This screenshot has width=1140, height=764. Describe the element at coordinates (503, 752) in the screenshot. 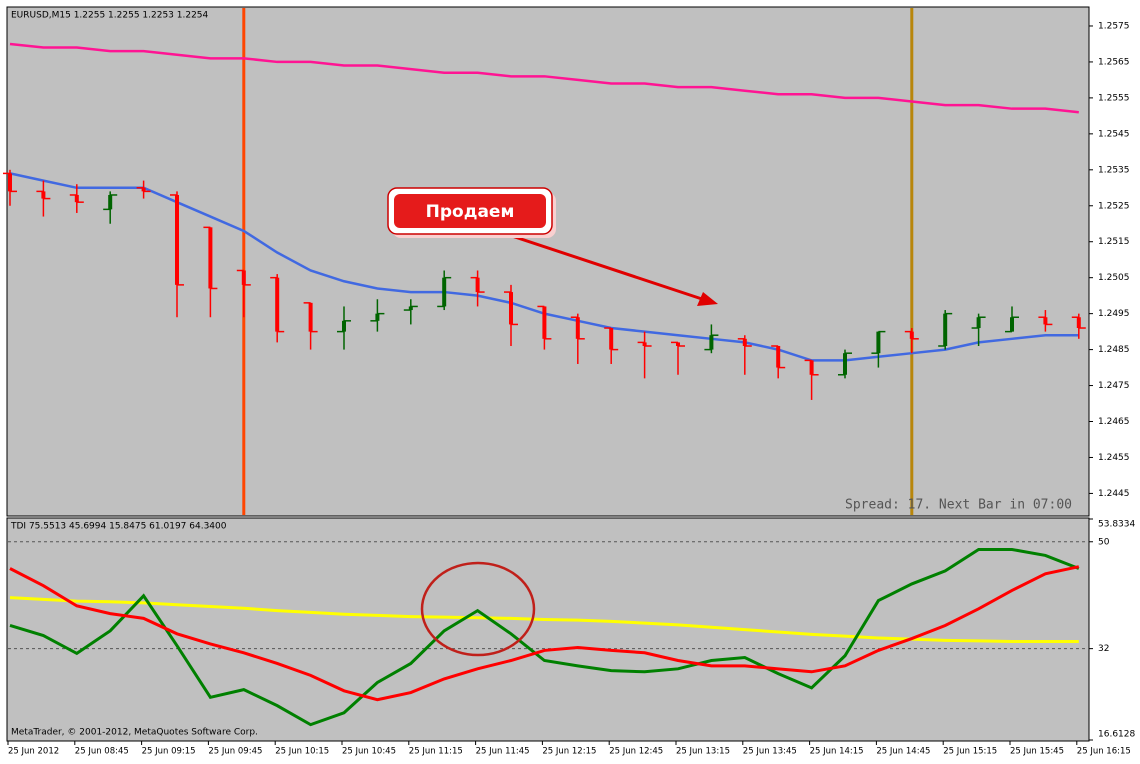

I see `x-tick-label: 25 Jun 11:45` at that location.